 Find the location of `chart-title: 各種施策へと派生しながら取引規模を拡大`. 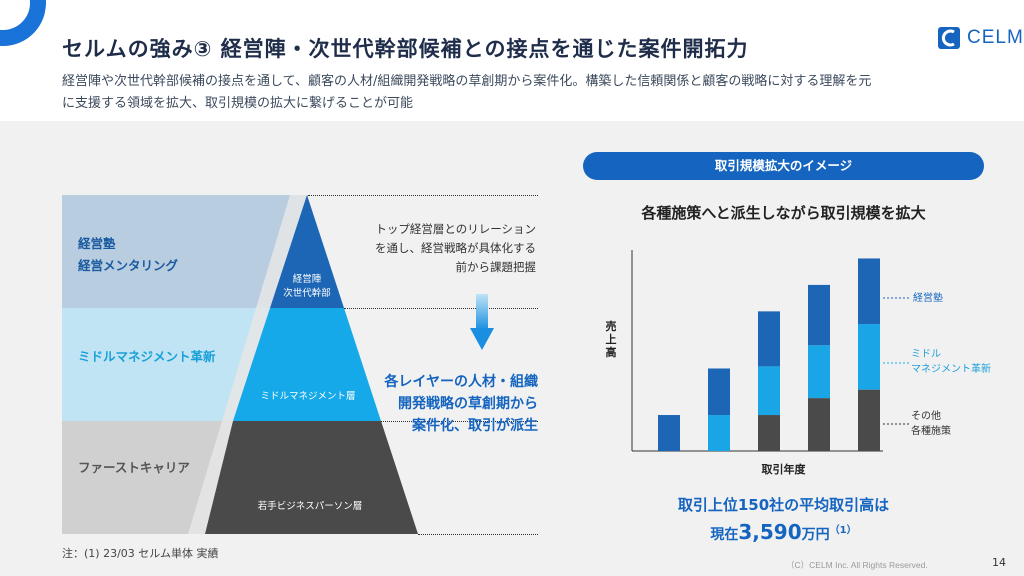

chart-title: 各種施策へと派生しながら取引規模を拡大 is located at coordinates (783, 213).